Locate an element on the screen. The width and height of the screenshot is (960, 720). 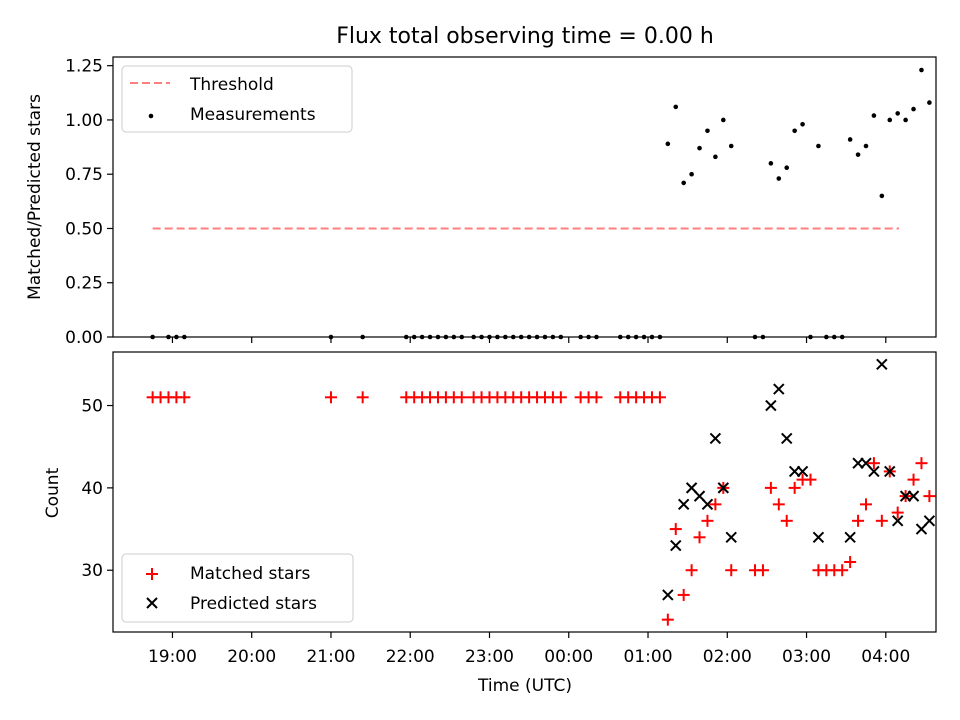
x-tick-label: 22:00 is located at coordinates (410, 657).